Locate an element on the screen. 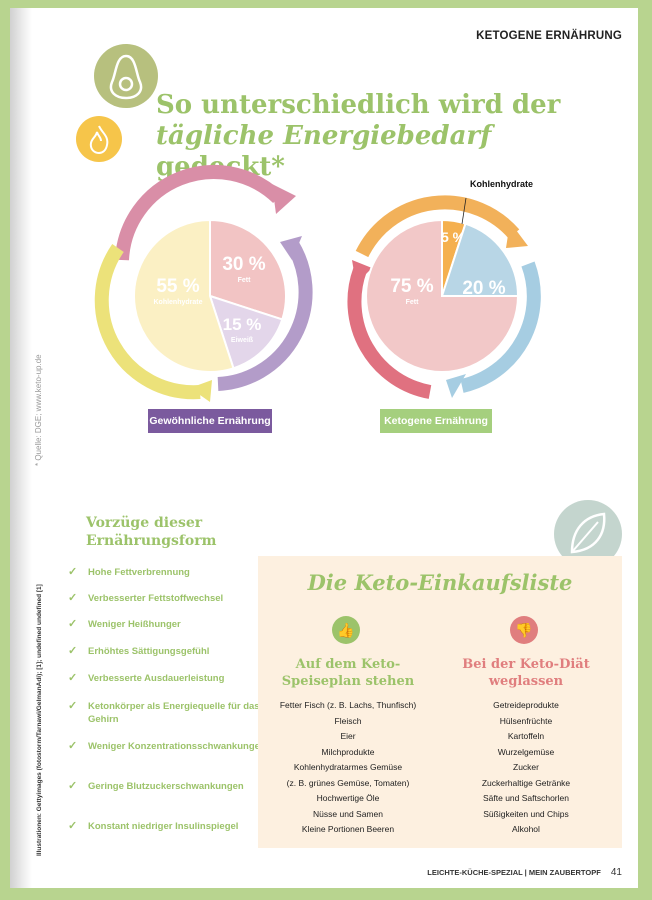 Image resolution: width=652 pixels, height=900 pixels. allowed-item: Nüsse und Samen is located at coordinates (348, 813).